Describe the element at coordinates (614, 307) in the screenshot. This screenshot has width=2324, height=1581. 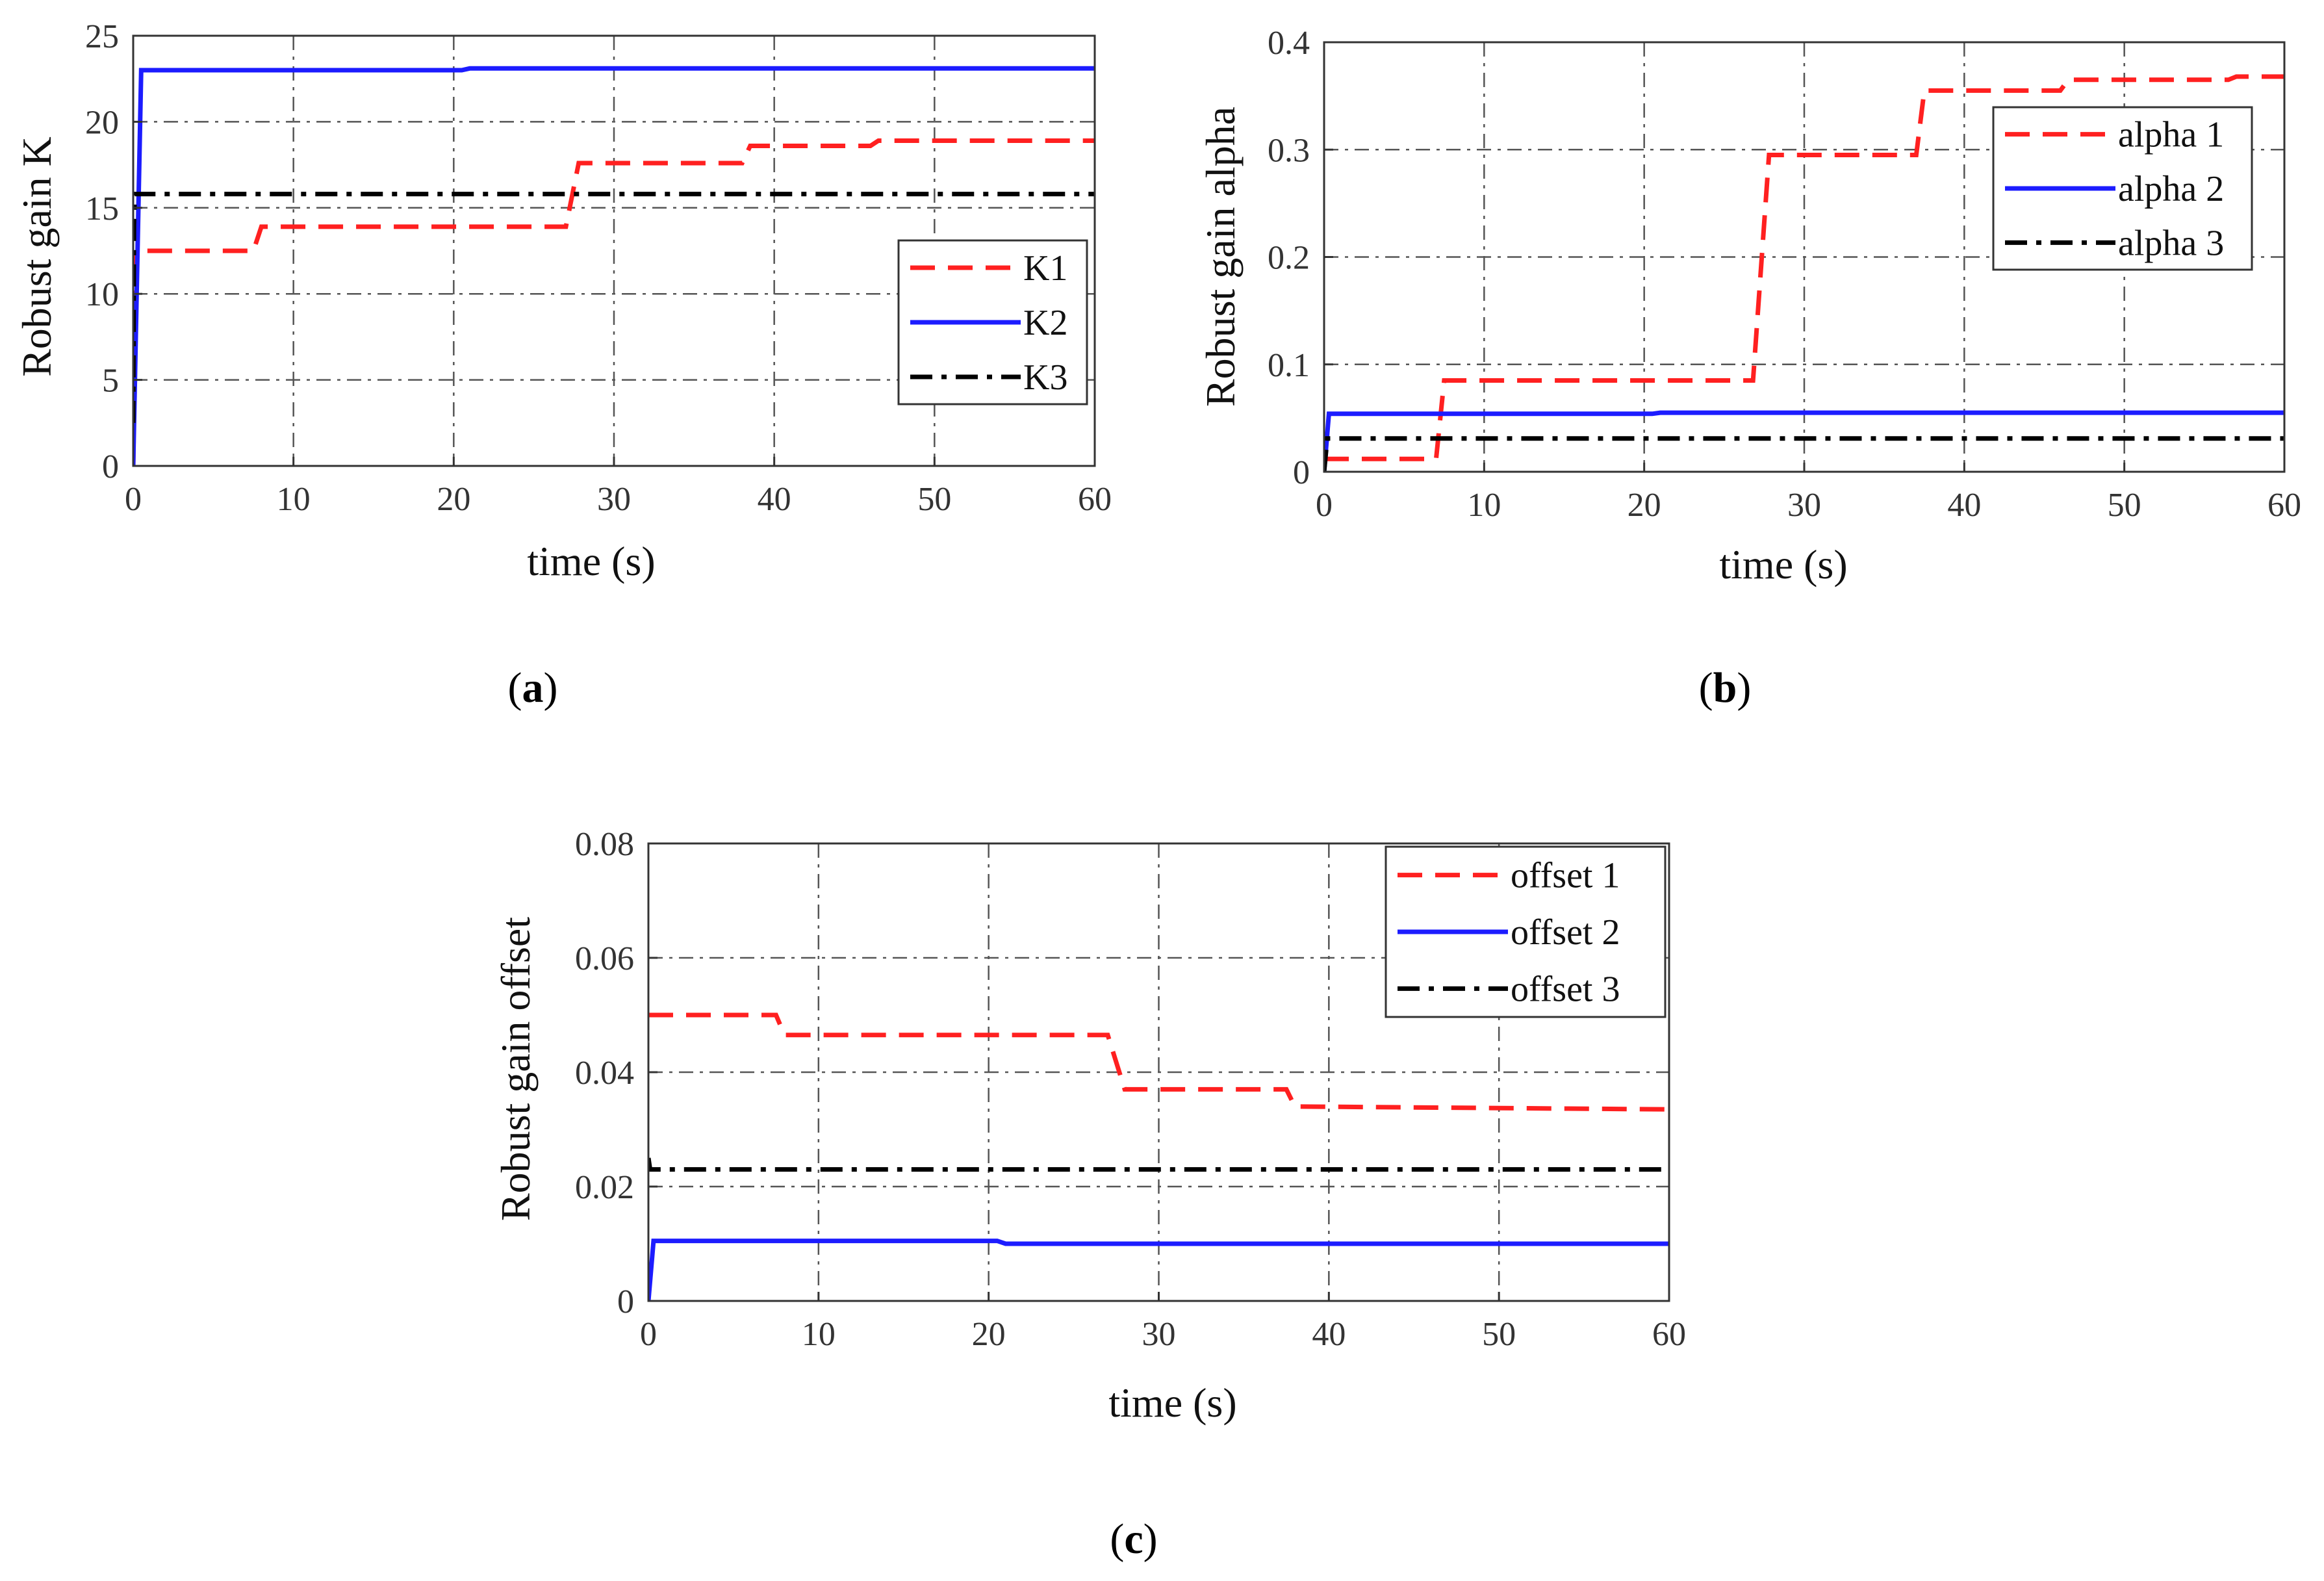
I see `series-line-k3` at that location.